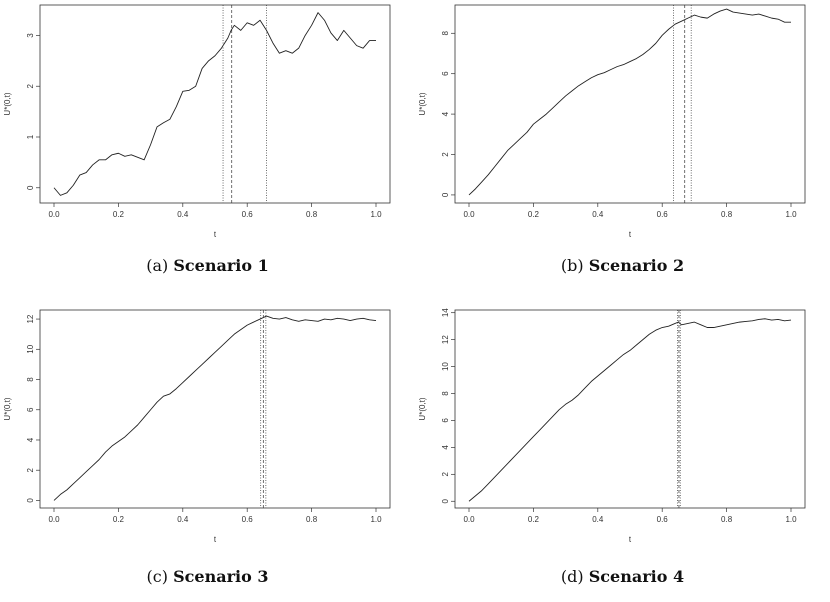 This screenshot has height=602, width=830. I want to click on chart-caption-1: (a) Scenario 1, so click(207, 265).